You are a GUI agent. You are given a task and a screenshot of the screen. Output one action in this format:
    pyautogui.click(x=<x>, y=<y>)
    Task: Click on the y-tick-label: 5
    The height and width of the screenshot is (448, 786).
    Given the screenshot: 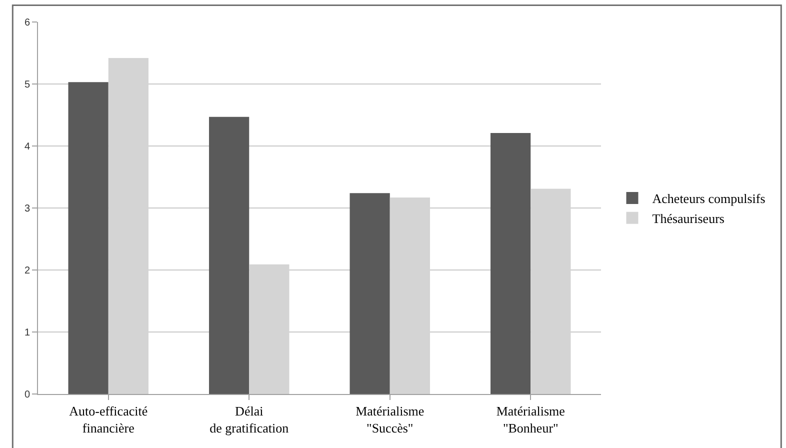 What is the action you would take?
    pyautogui.click(x=27, y=85)
    